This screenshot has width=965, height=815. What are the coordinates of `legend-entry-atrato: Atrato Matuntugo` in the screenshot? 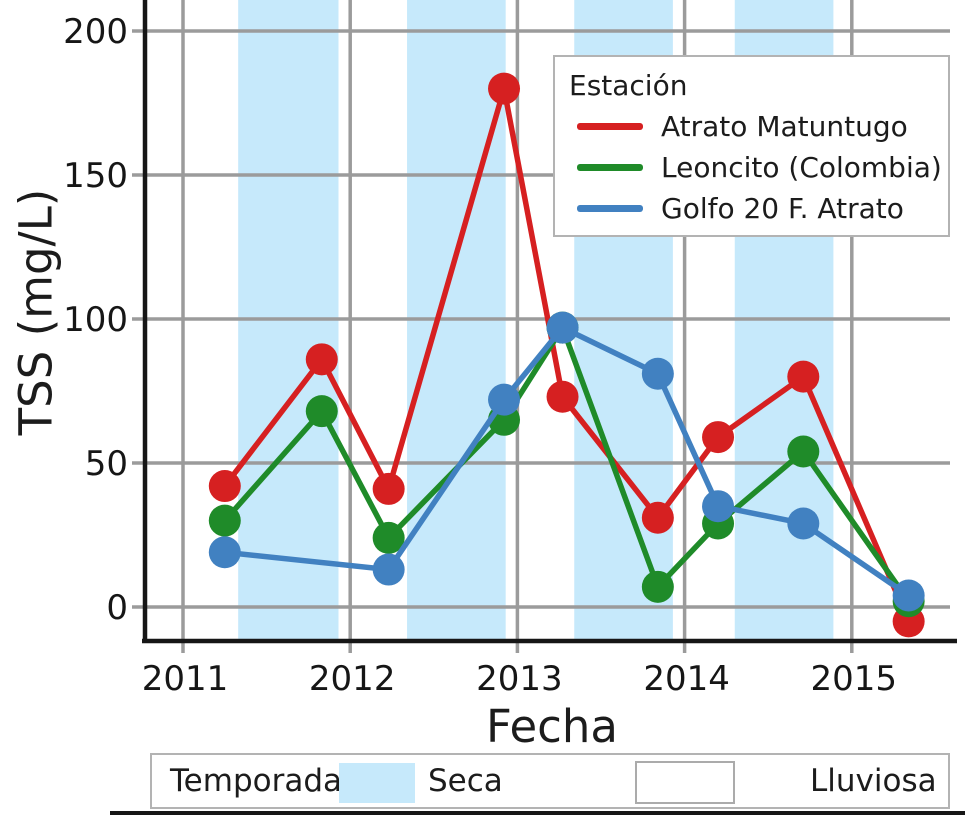 It's located at (762, 126).